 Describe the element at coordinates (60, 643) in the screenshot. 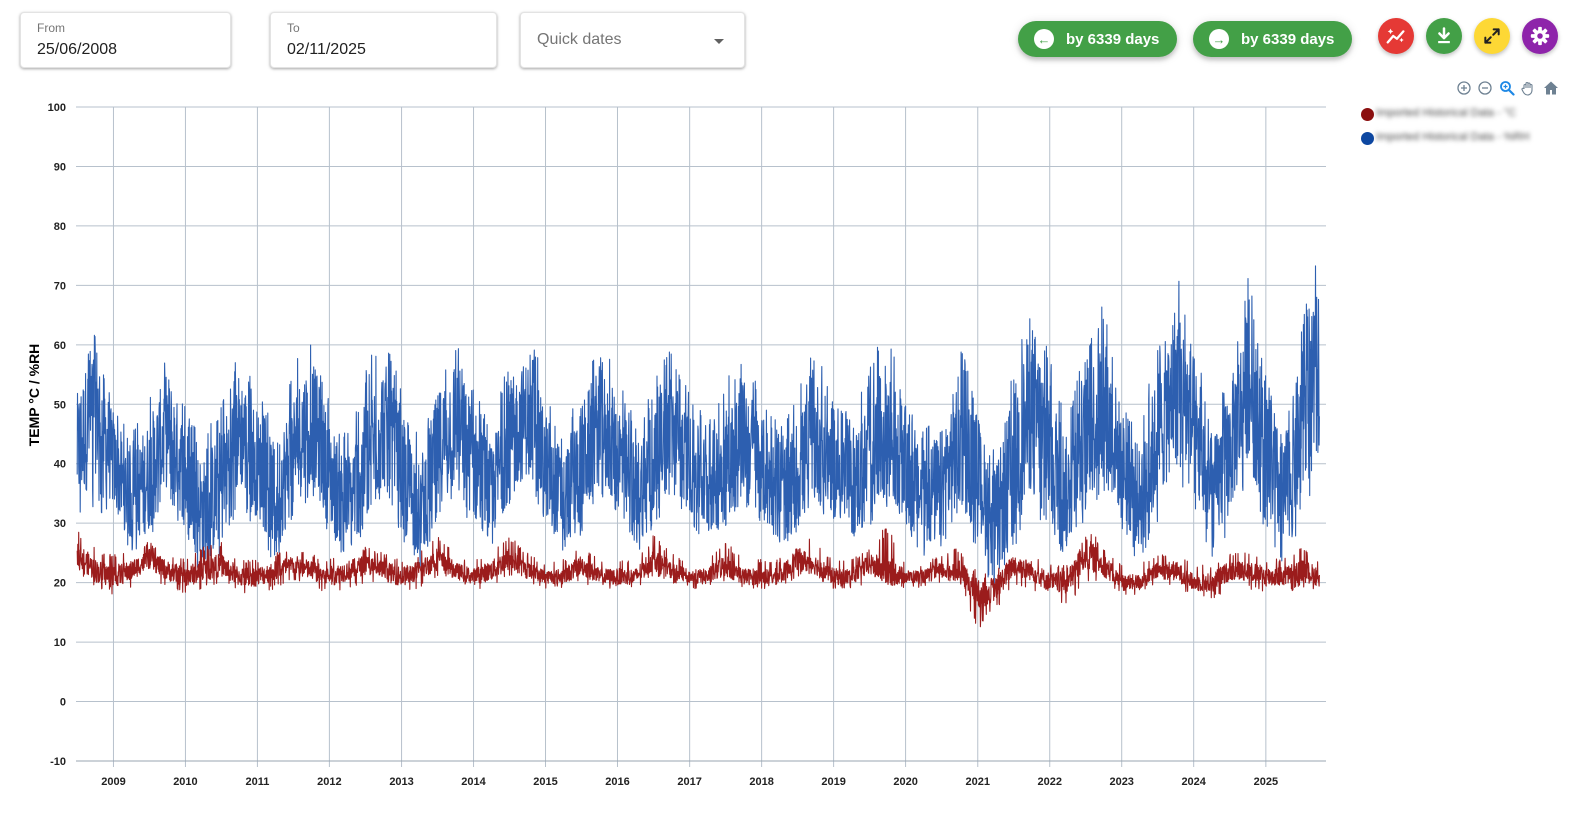

I see `y-tick-label: 10` at that location.